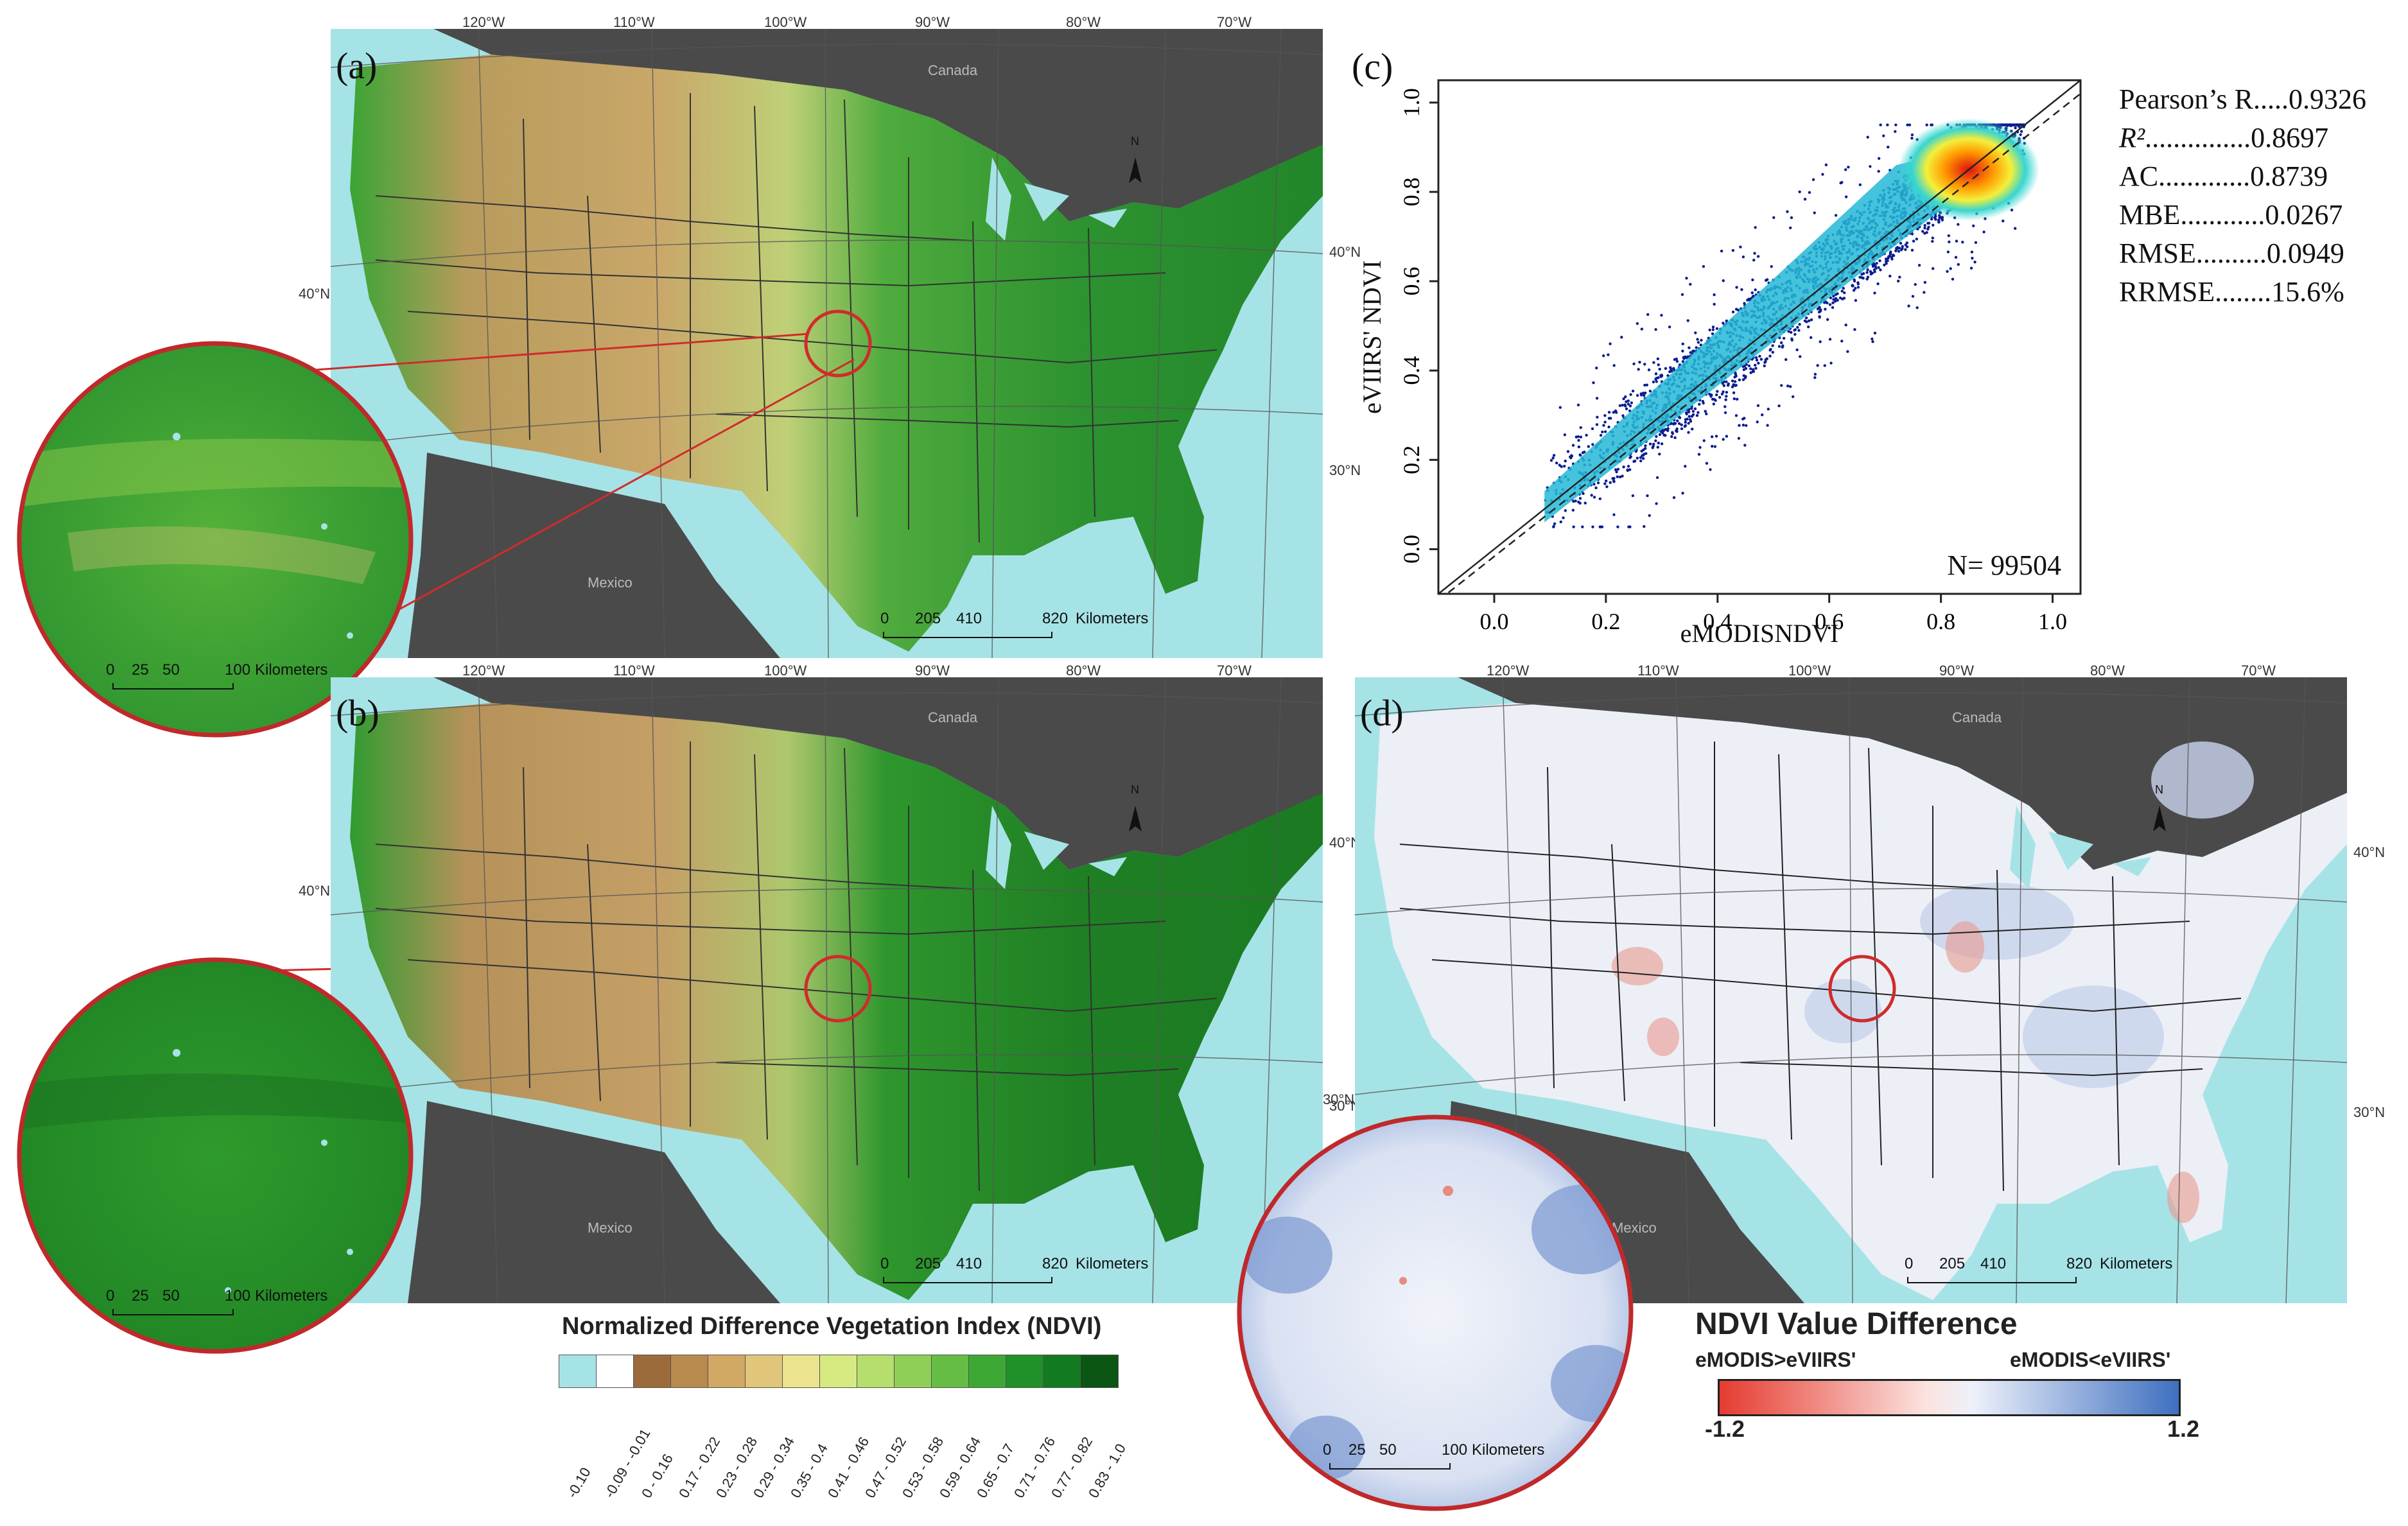 The image size is (2408, 1526). I want to click on x-tick-label: 0.2, so click(1605, 621).